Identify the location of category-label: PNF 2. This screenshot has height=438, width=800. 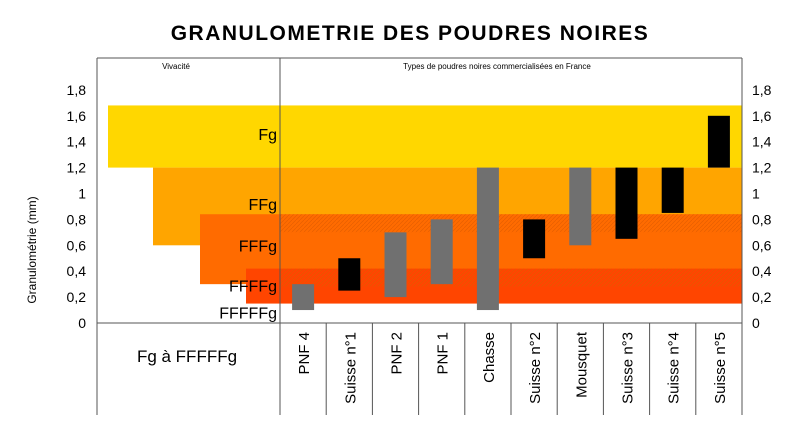
(397, 353).